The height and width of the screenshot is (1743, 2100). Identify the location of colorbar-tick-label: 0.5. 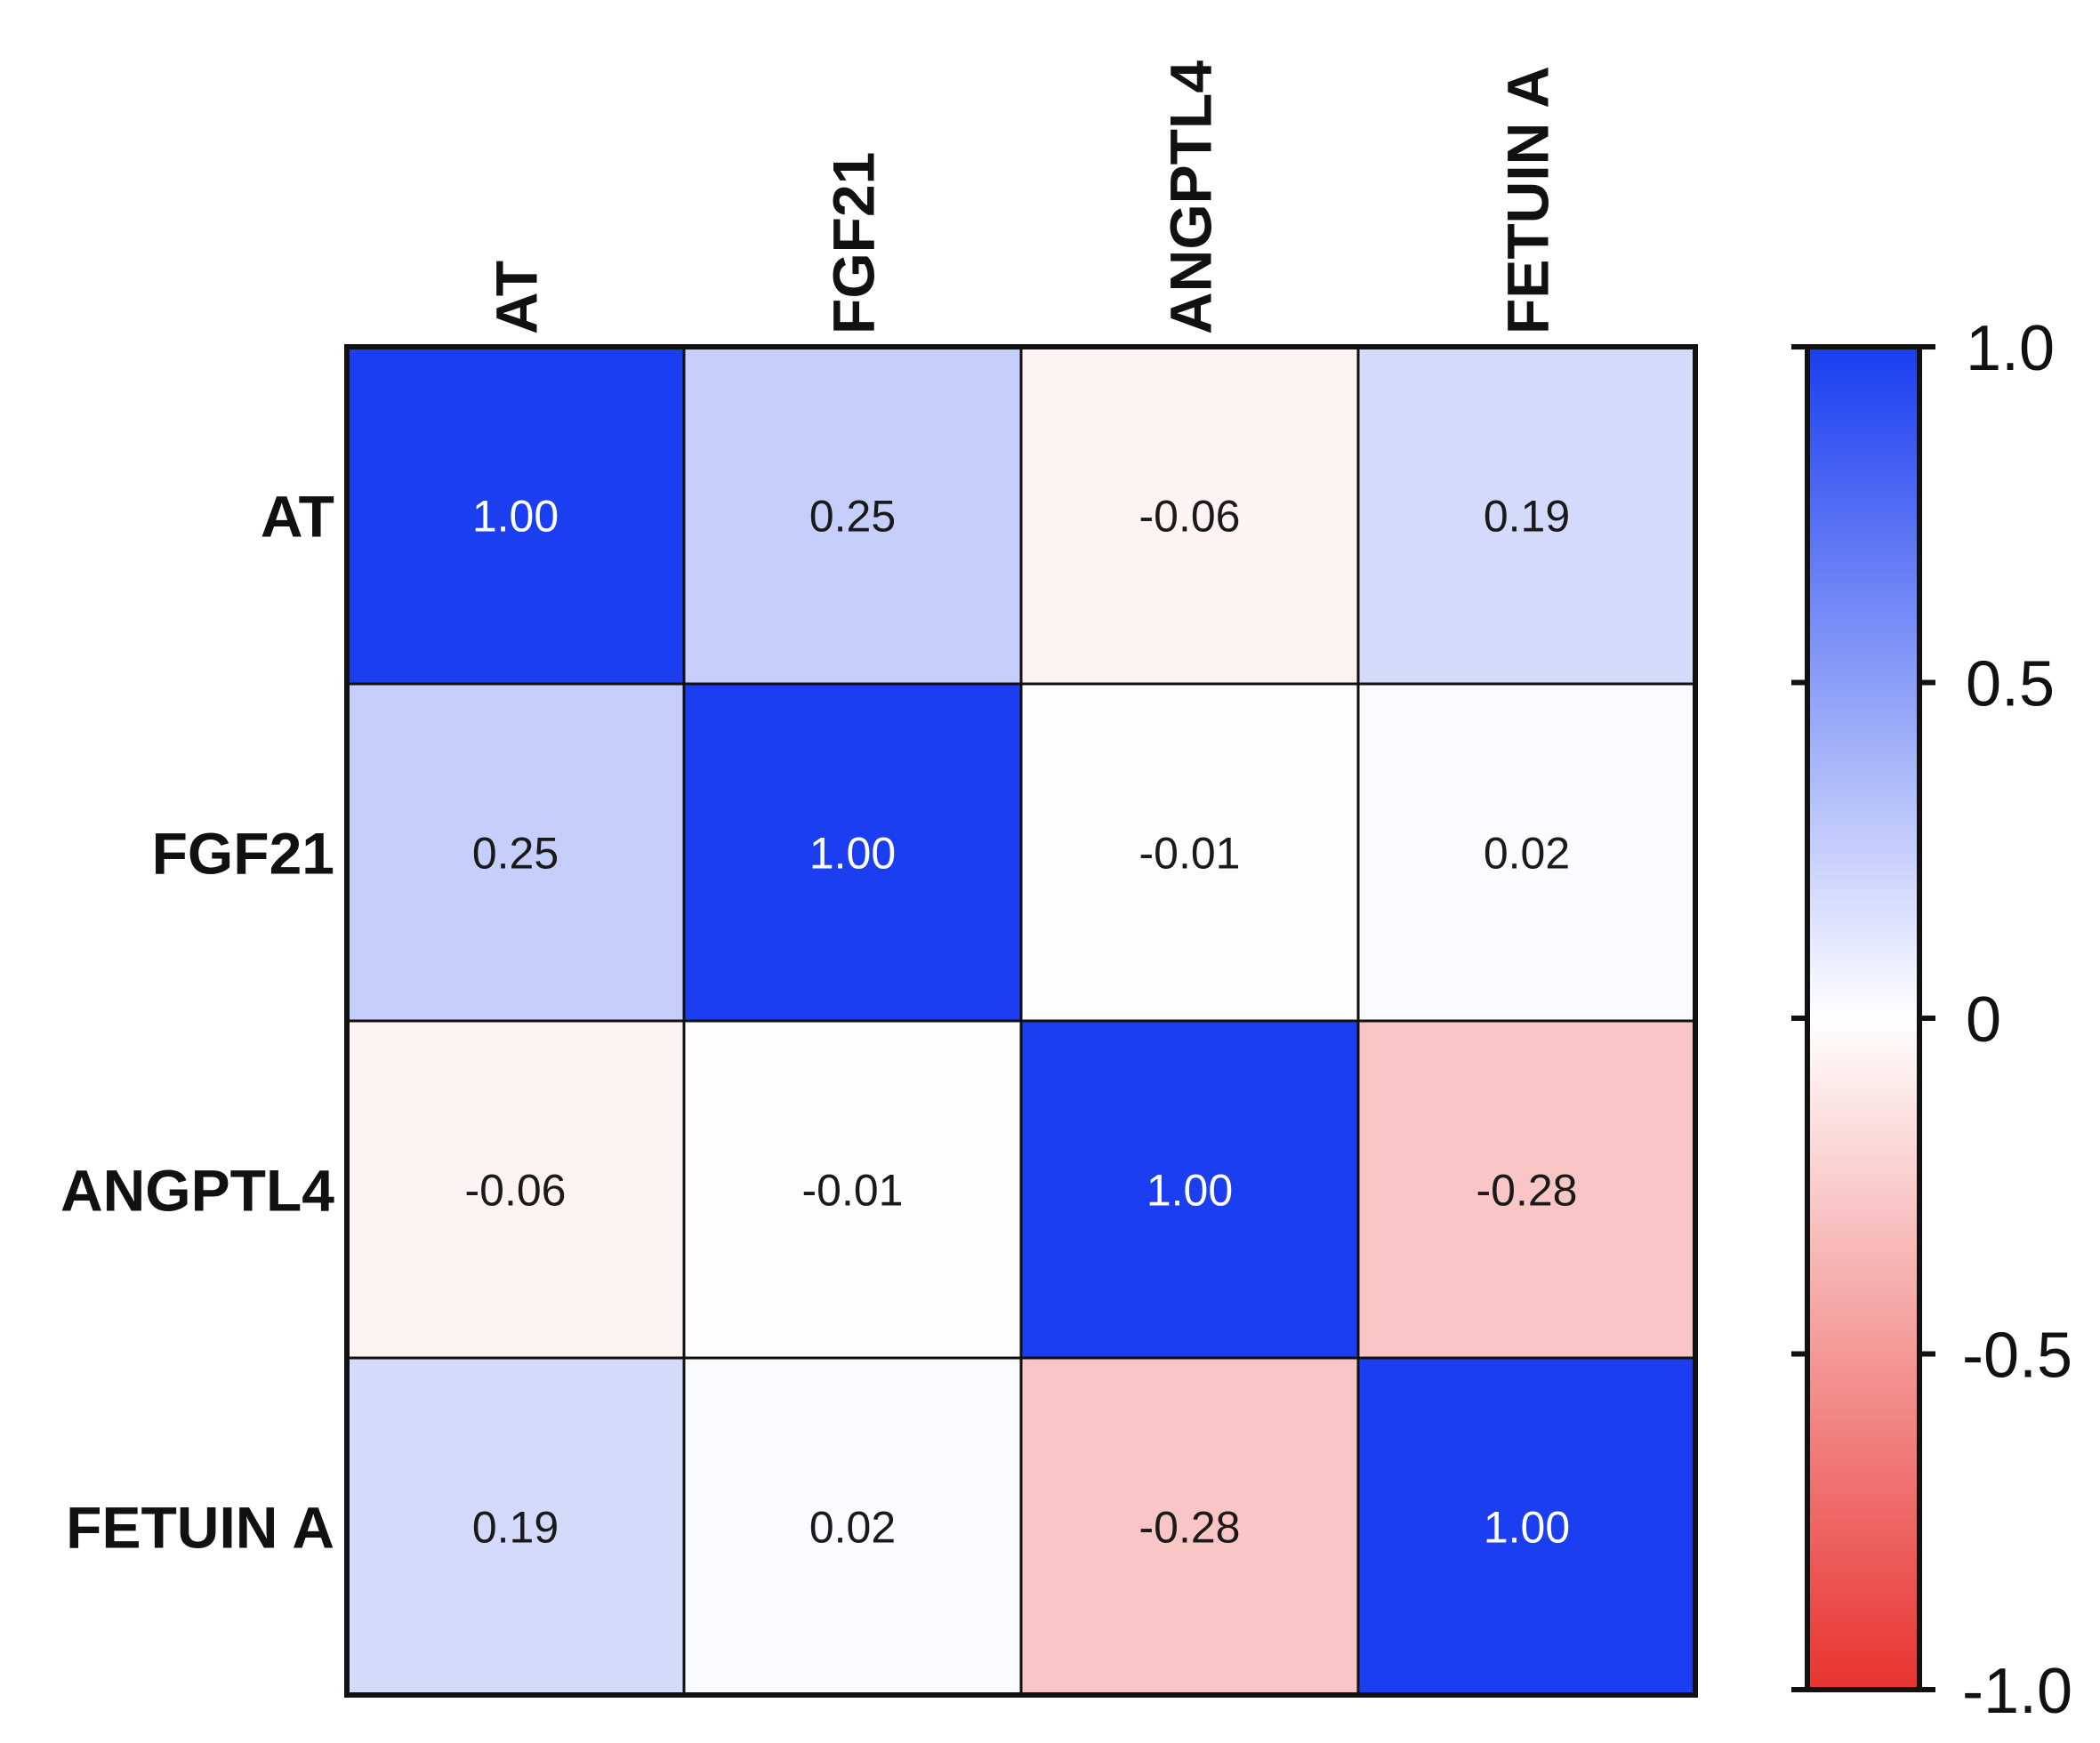
(2010, 684).